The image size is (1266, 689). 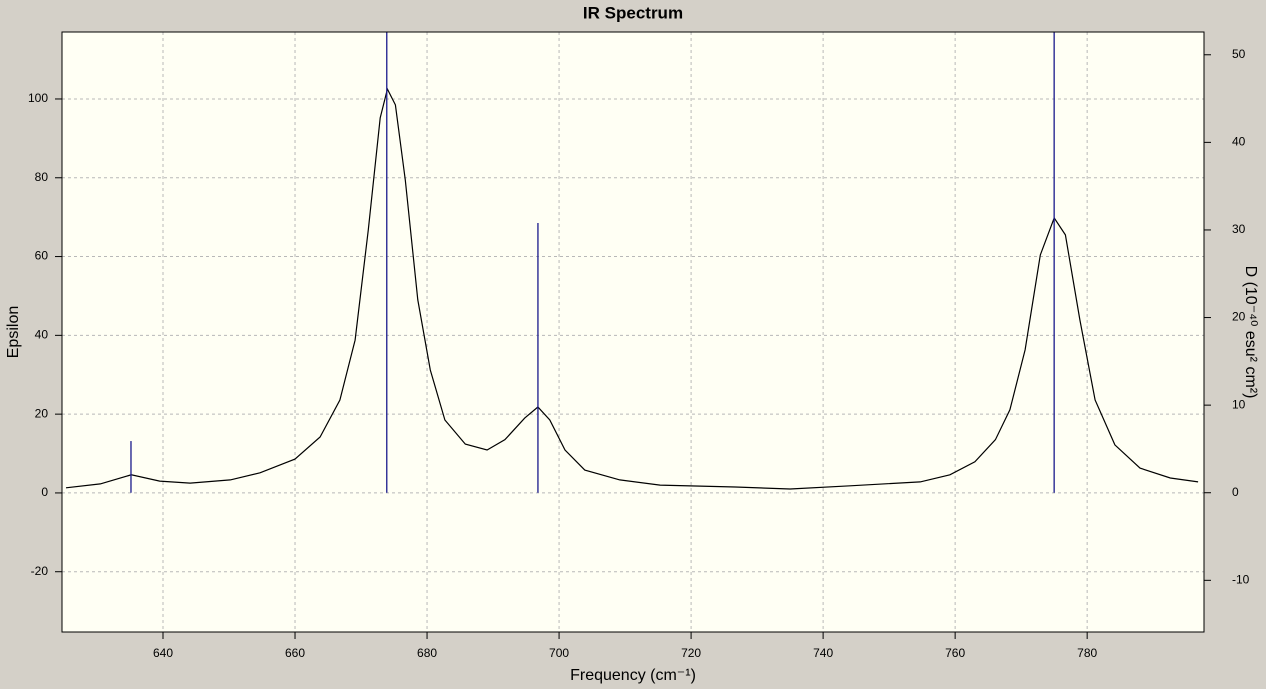 What do you see at coordinates (1239, 54) in the screenshot?
I see `y2-tick-label: 50` at bounding box center [1239, 54].